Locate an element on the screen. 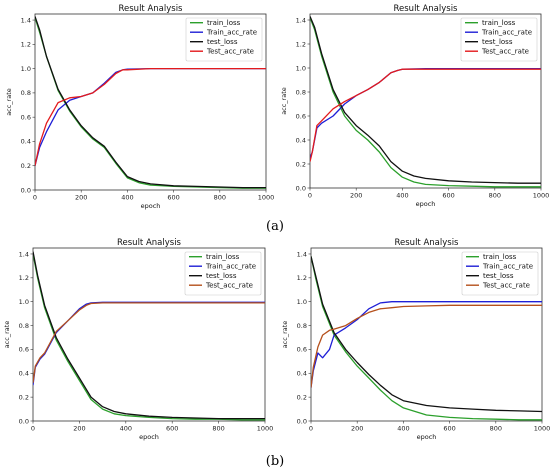 Image resolution: width=550 pixels, height=471 pixels. series-line-train-loss is located at coordinates (426, 338).